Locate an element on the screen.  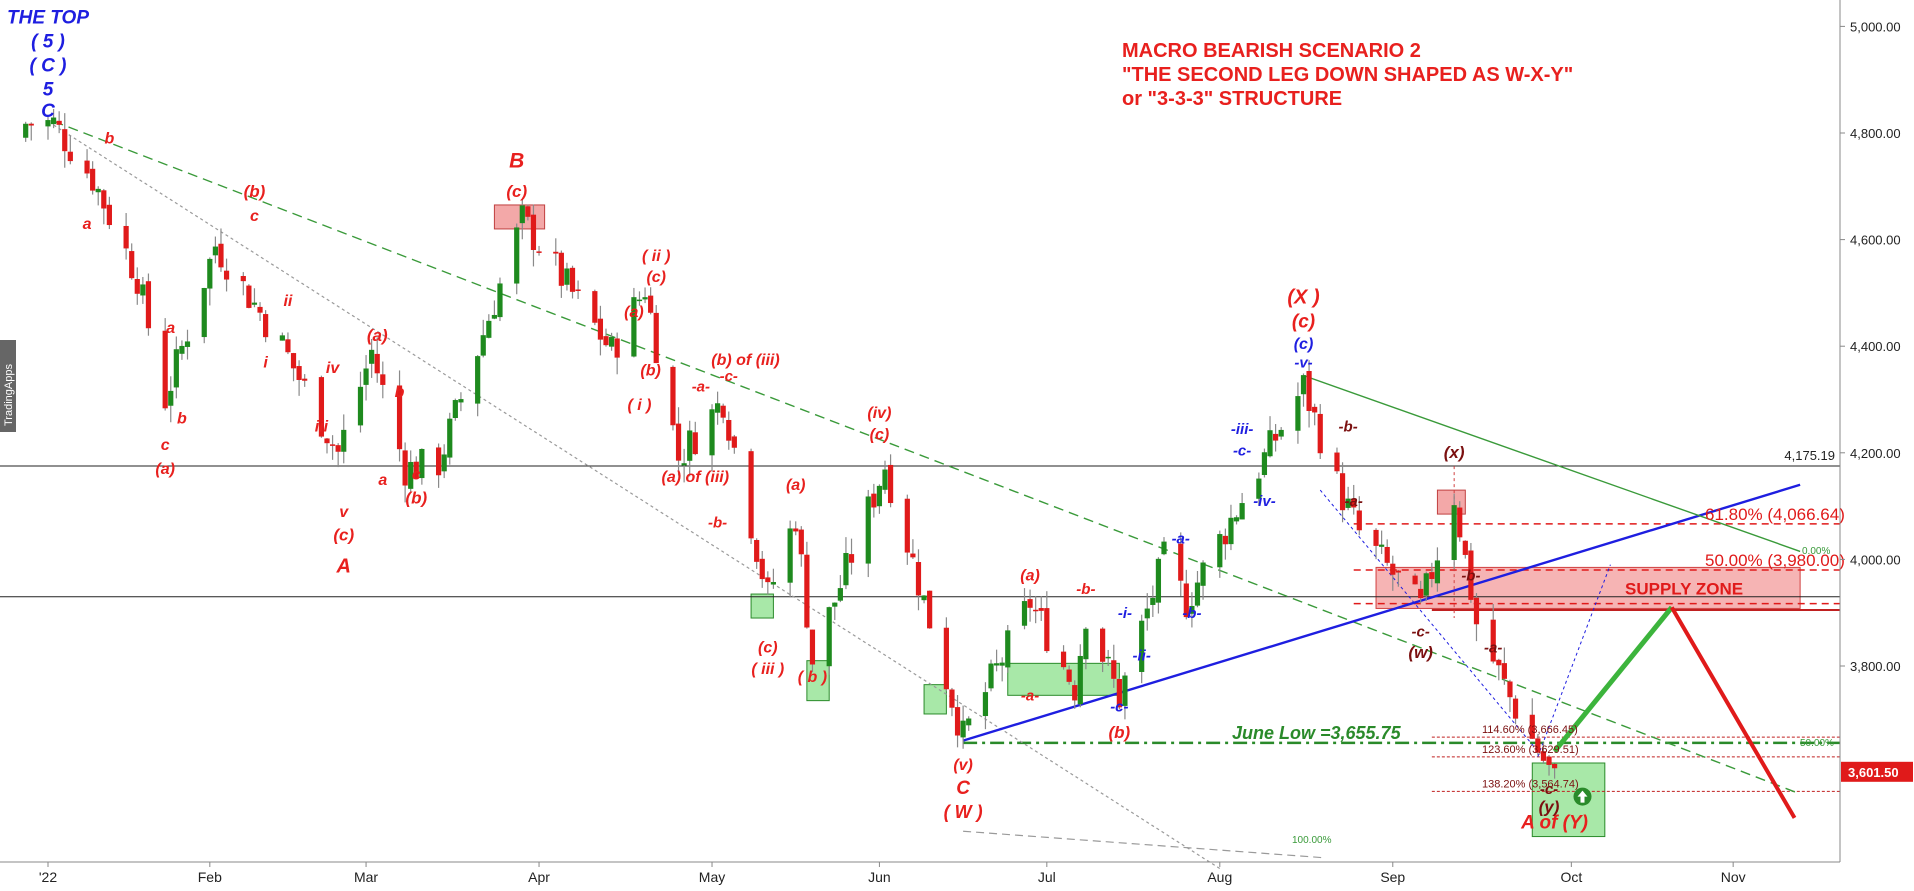
wave-label: (a) is located at coordinates (377, 335).